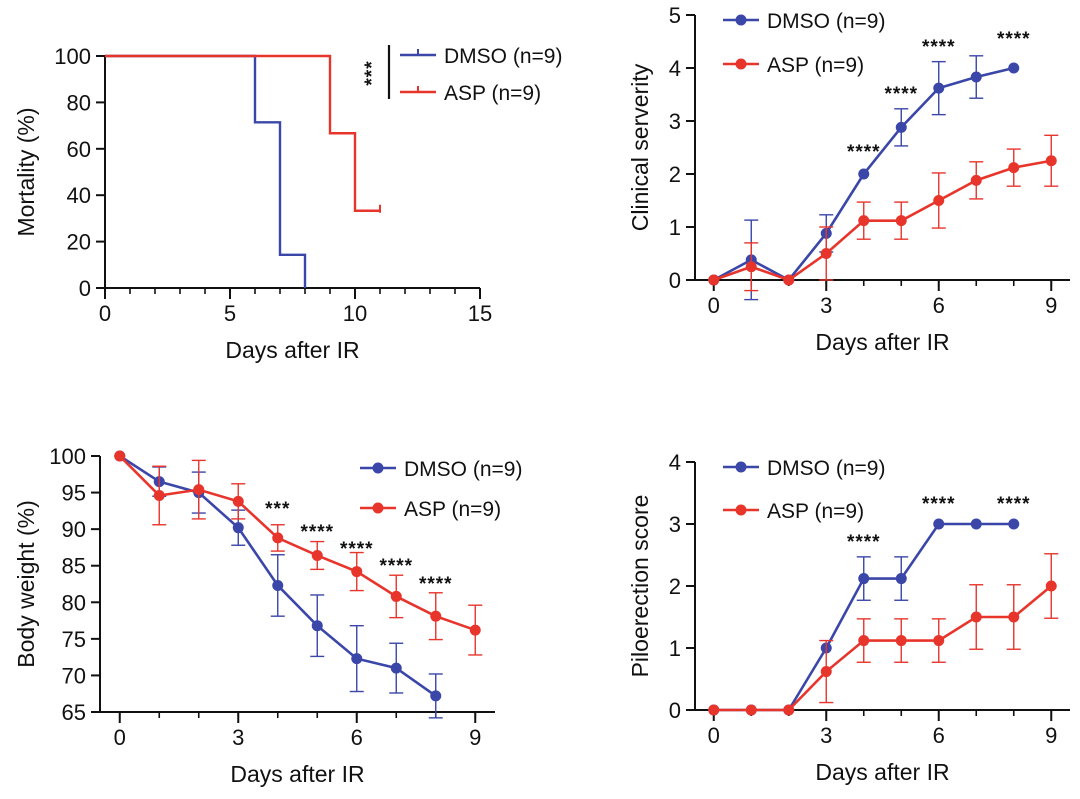 This screenshot has width=1080, height=799. What do you see at coordinates (74, 566) in the screenshot?
I see `y-tick-label: 85` at bounding box center [74, 566].